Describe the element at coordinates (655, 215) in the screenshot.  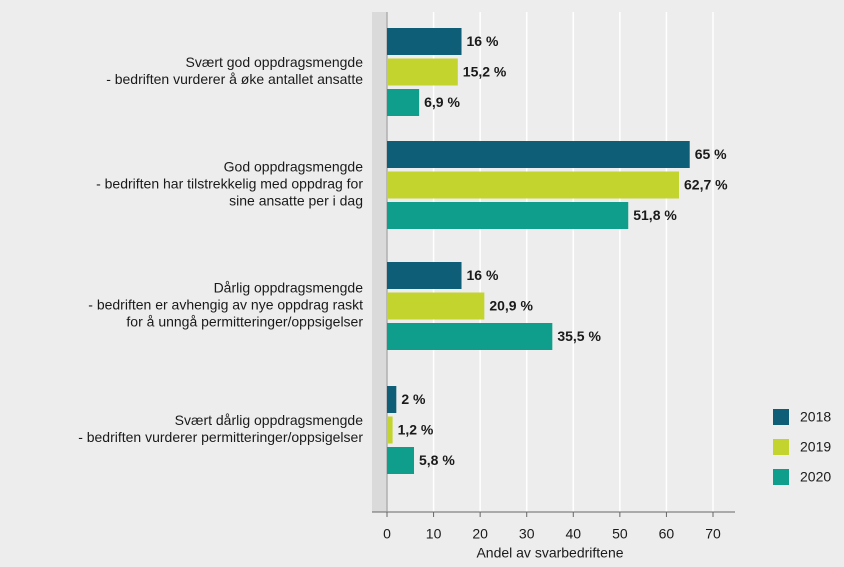
I see `value-label: 51,8 %` at that location.